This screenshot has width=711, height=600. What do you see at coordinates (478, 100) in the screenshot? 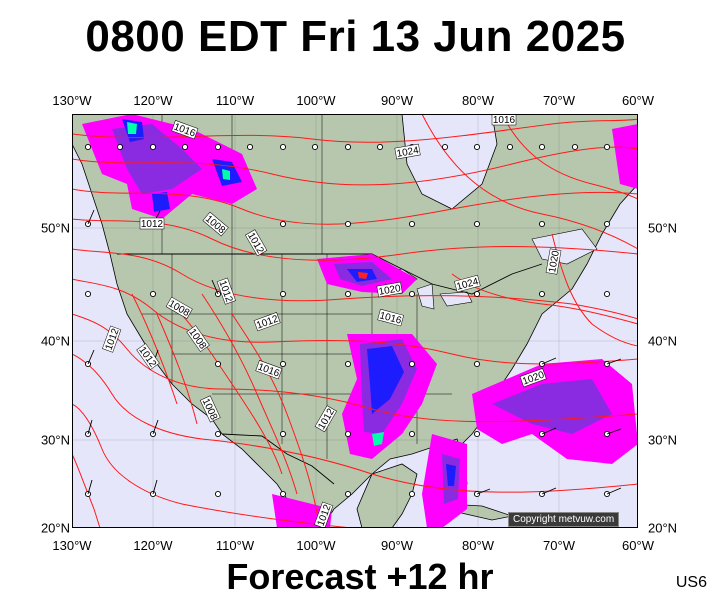
I see `lon-label-top: 80°W` at bounding box center [478, 100].